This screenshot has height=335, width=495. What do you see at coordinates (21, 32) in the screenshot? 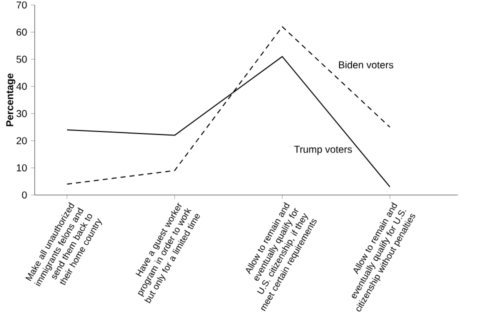
I see `y-tick-label: 60` at bounding box center [21, 32].